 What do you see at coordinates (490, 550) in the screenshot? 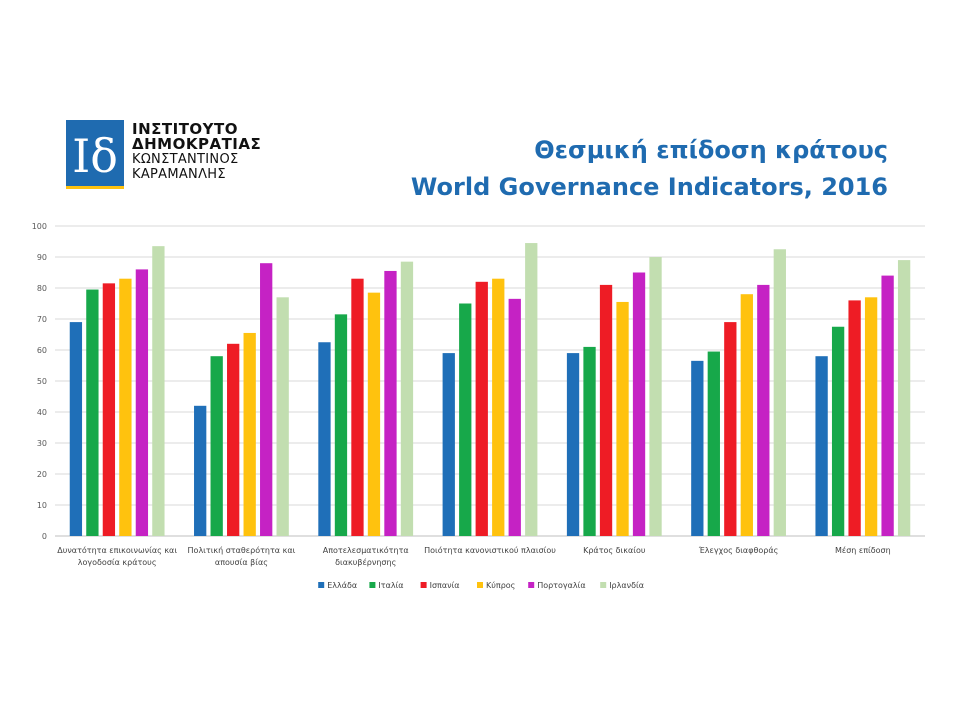
I see `x-tick-label: Ποιότητα κανονιστικού πλαισίου` at bounding box center [490, 550].